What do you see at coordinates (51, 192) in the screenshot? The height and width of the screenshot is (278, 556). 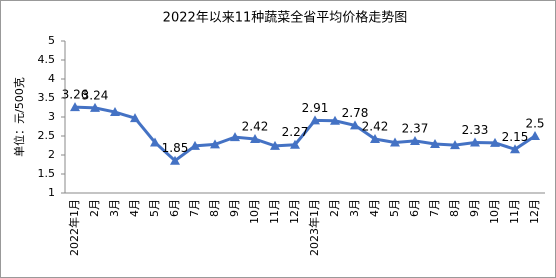 I see `y-tick-label: 1` at bounding box center [51, 192].